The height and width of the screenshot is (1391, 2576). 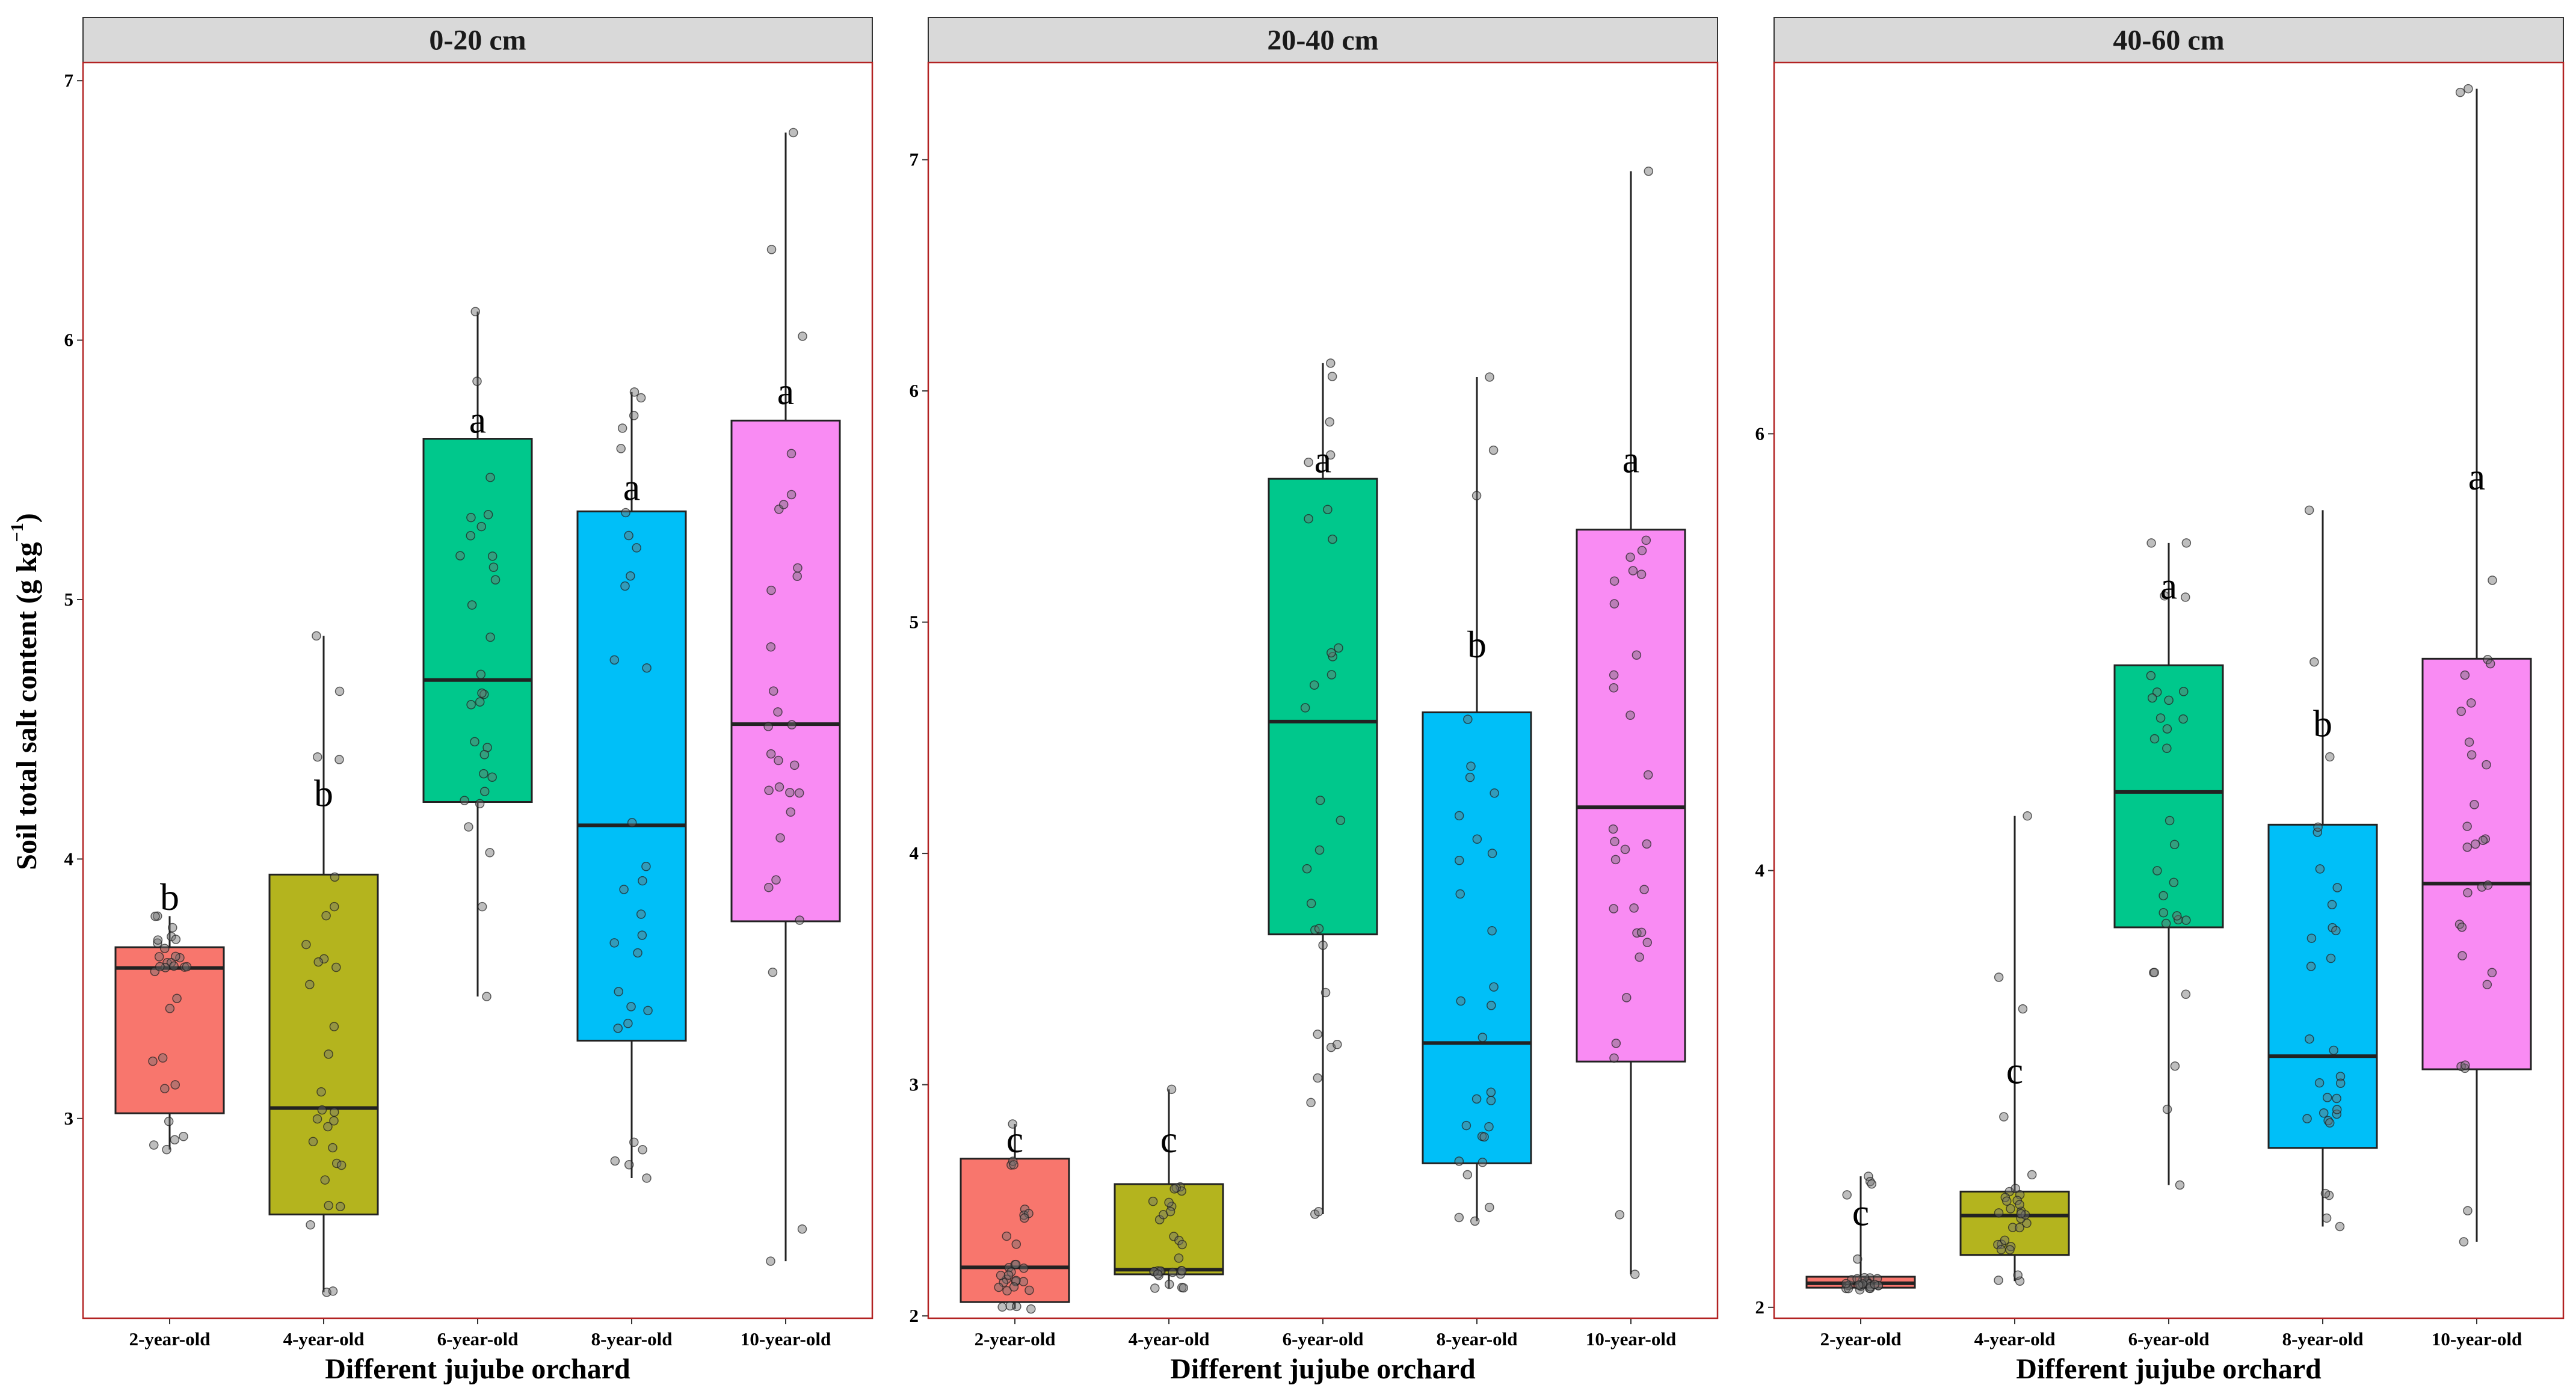 I want to click on x-axis-title: Different jujube orchard, so click(x=1323, y=1369).